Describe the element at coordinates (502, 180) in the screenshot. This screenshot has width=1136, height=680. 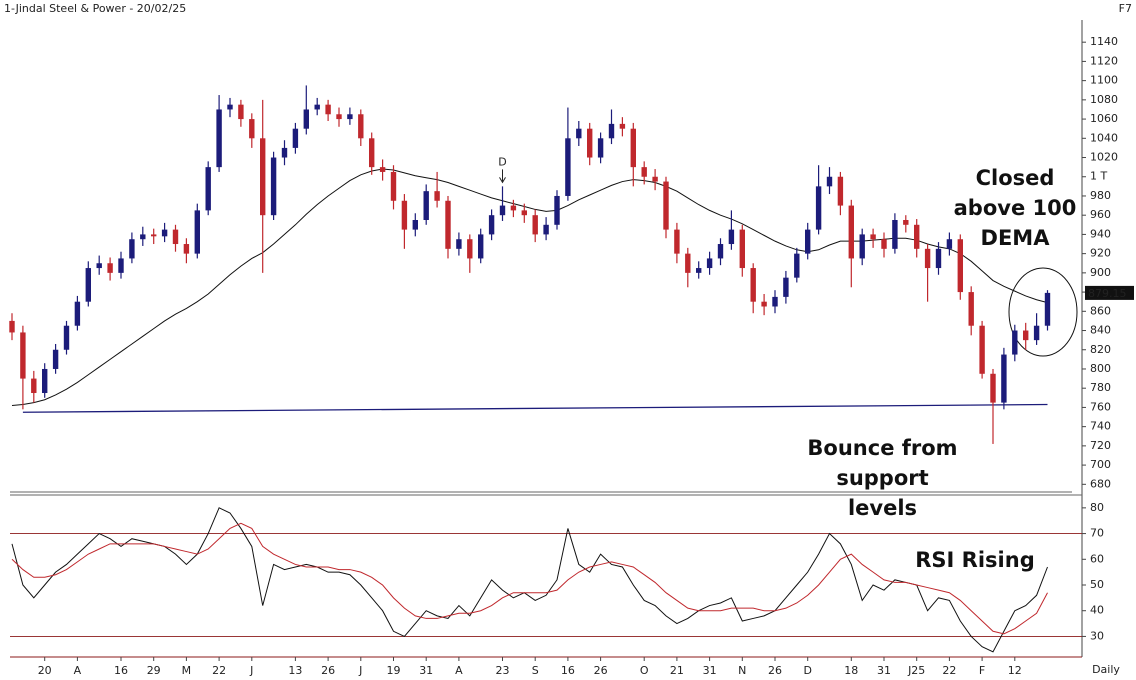
I see `event-arrow-head` at that location.